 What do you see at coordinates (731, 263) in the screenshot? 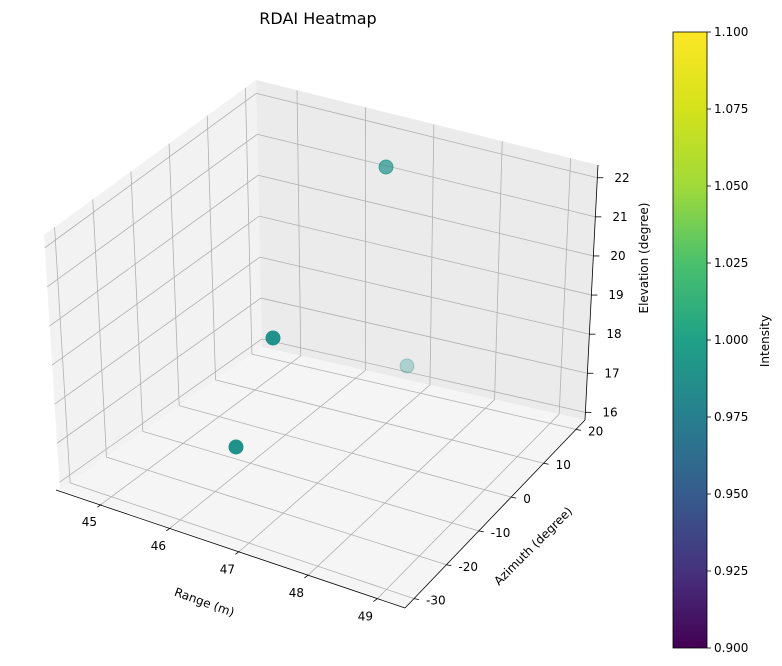
I see `colorbar-tick-label: 1.025` at bounding box center [731, 263].